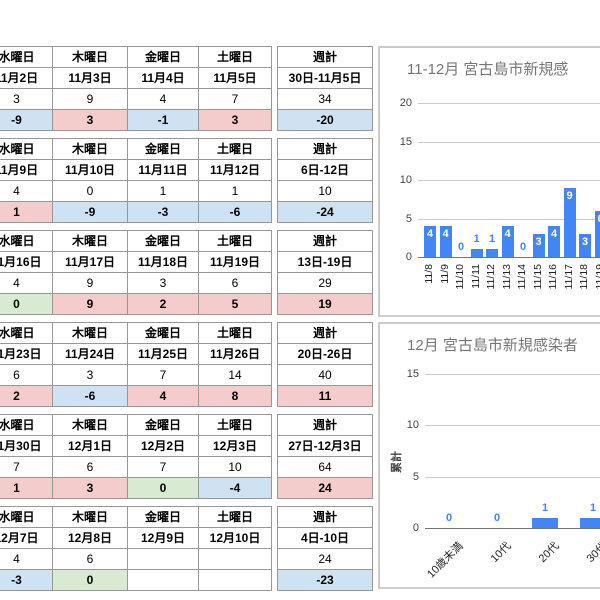  What do you see at coordinates (235, 488) in the screenshot?
I see `diff-cell: -4` at bounding box center [235, 488].